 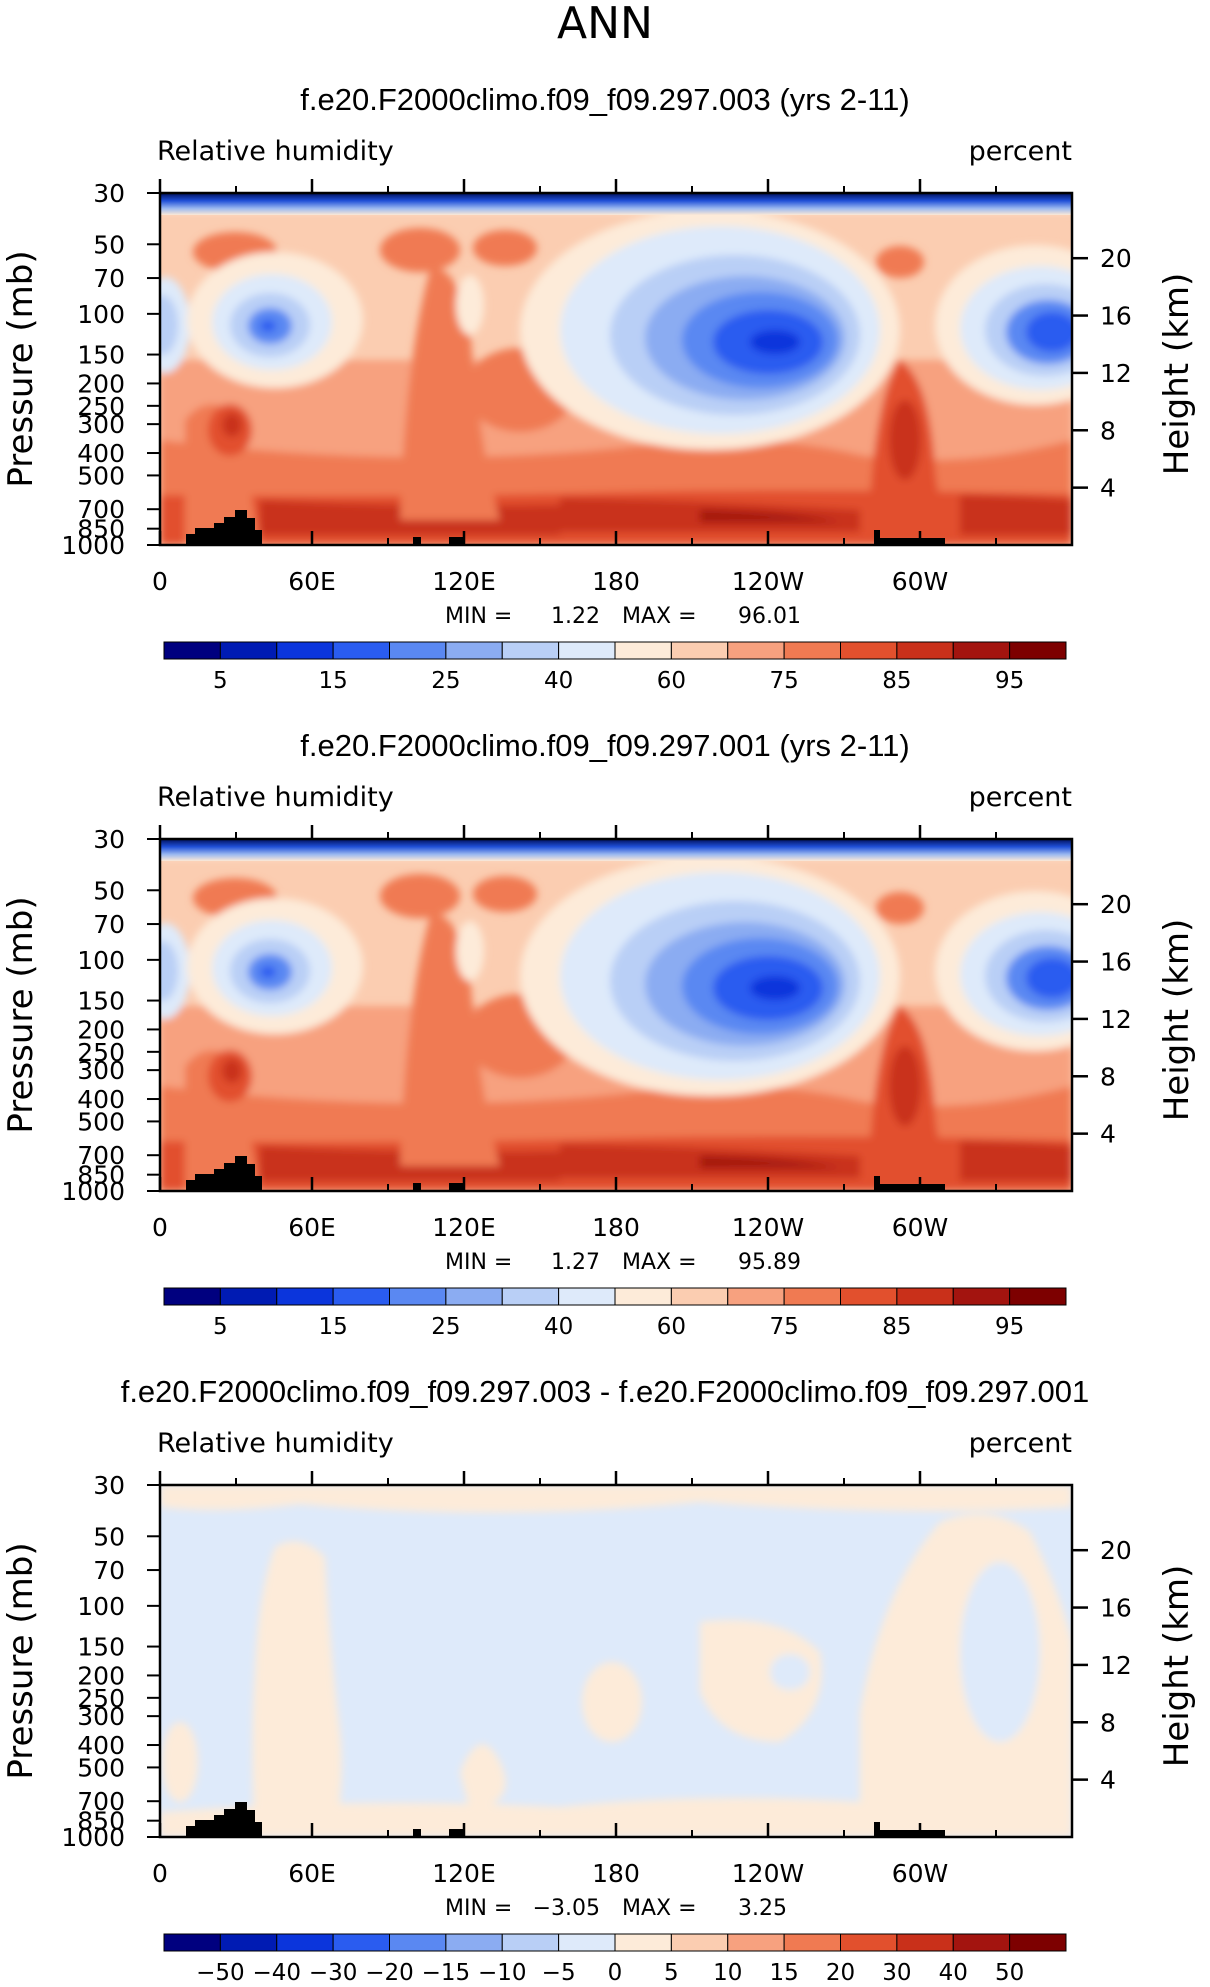 I want to click on colorbar-tick-label: −50, so click(x=220, y=1973).